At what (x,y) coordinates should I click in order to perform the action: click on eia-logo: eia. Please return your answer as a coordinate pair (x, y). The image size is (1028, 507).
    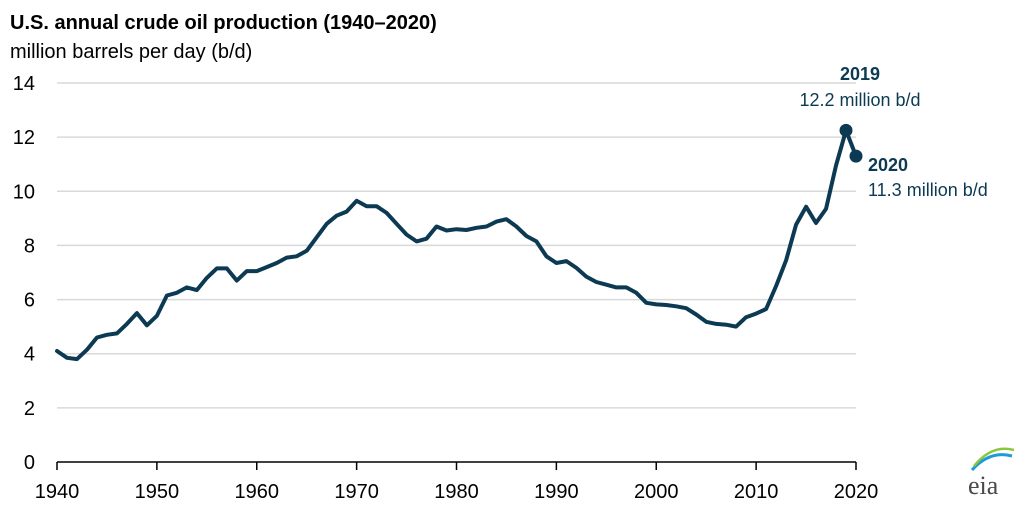
    Looking at the image, I should click on (991, 473).